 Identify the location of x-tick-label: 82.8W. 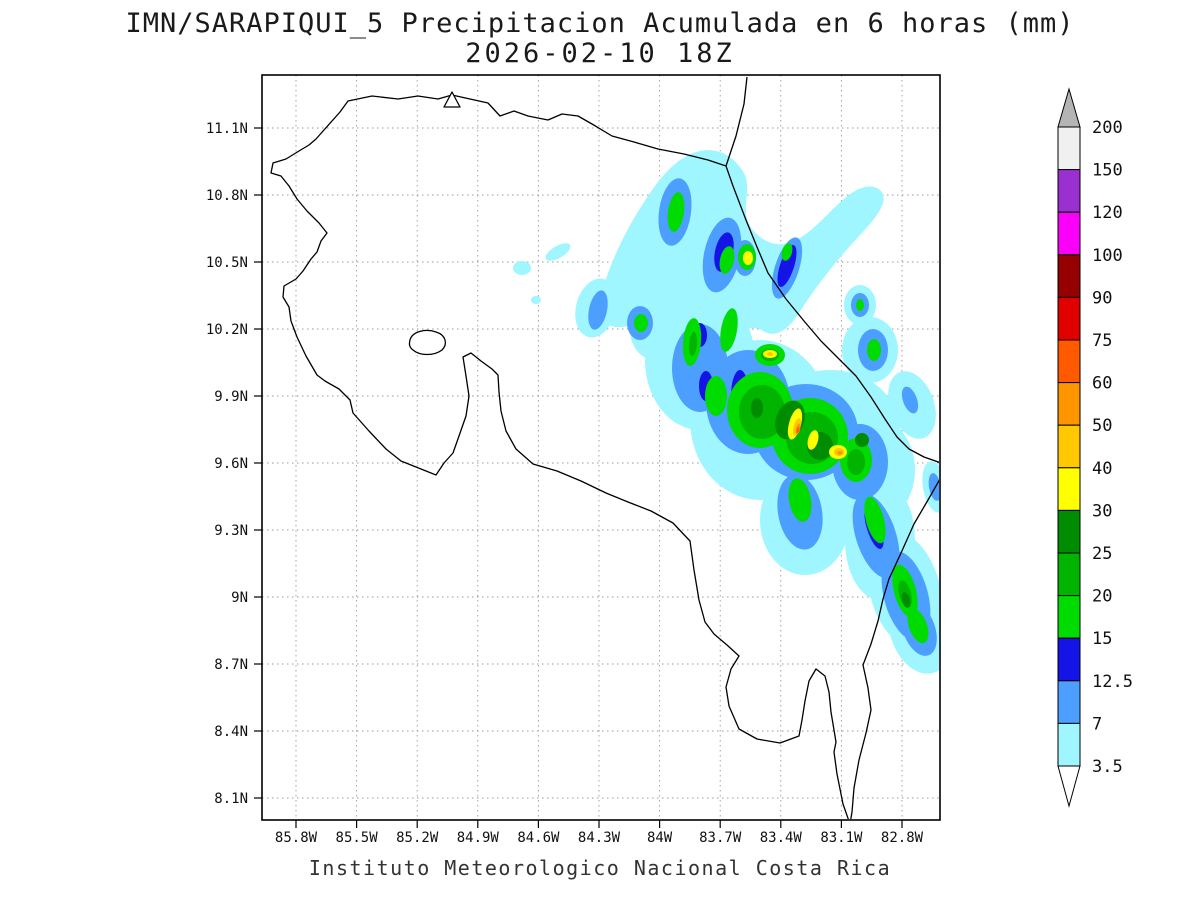
(902, 838).